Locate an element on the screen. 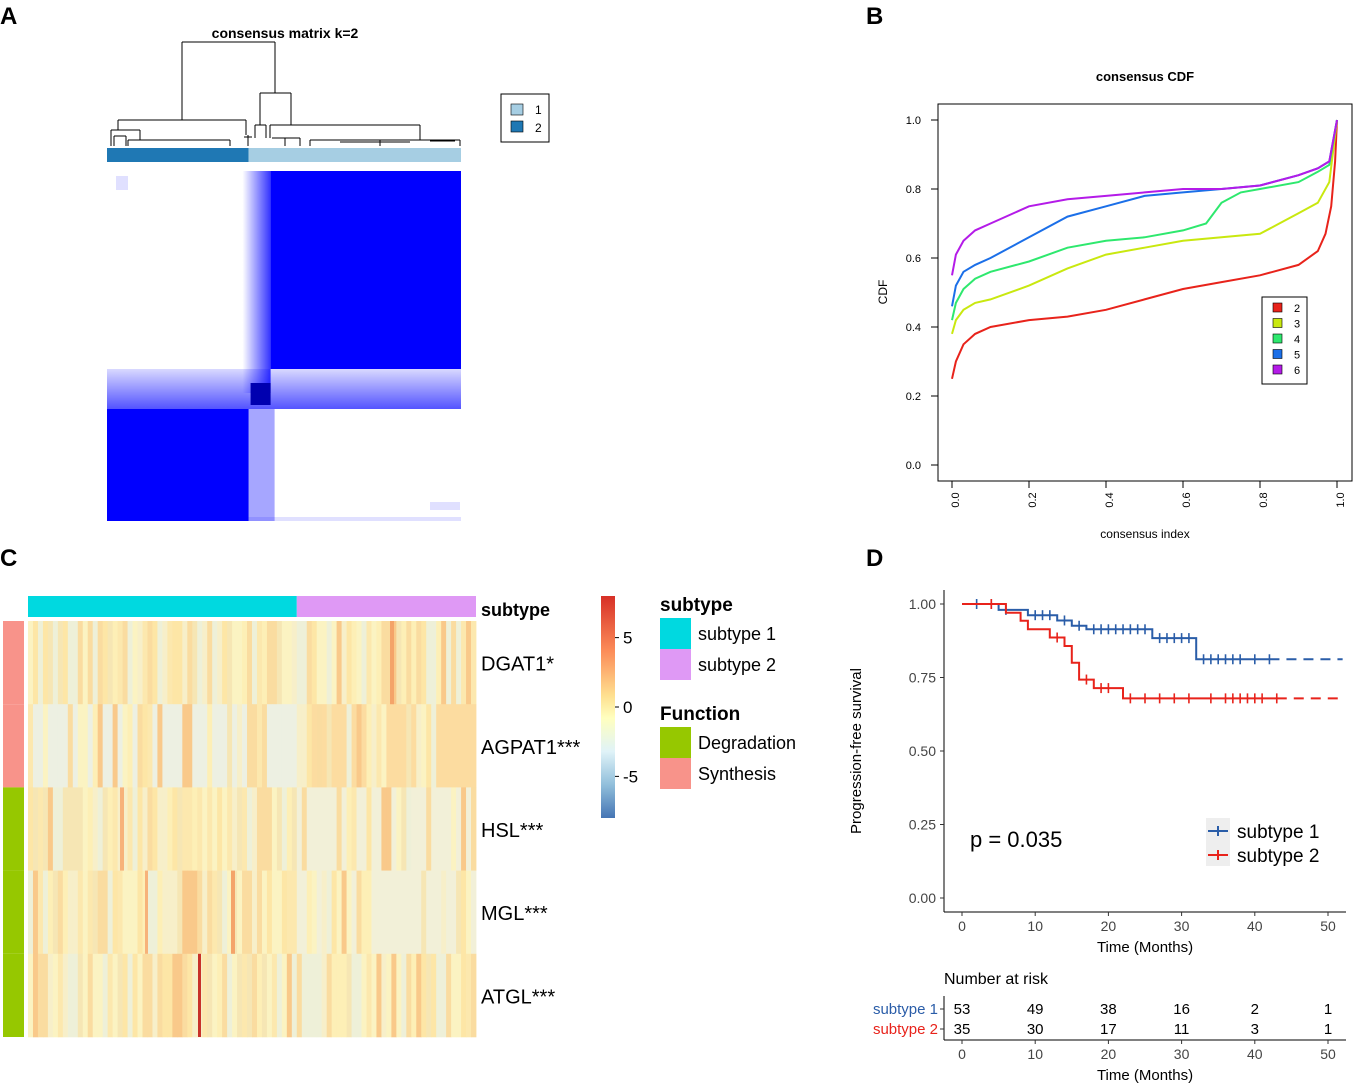  expression-colorbar: 5 0 -5 is located at coordinates (619, 707).